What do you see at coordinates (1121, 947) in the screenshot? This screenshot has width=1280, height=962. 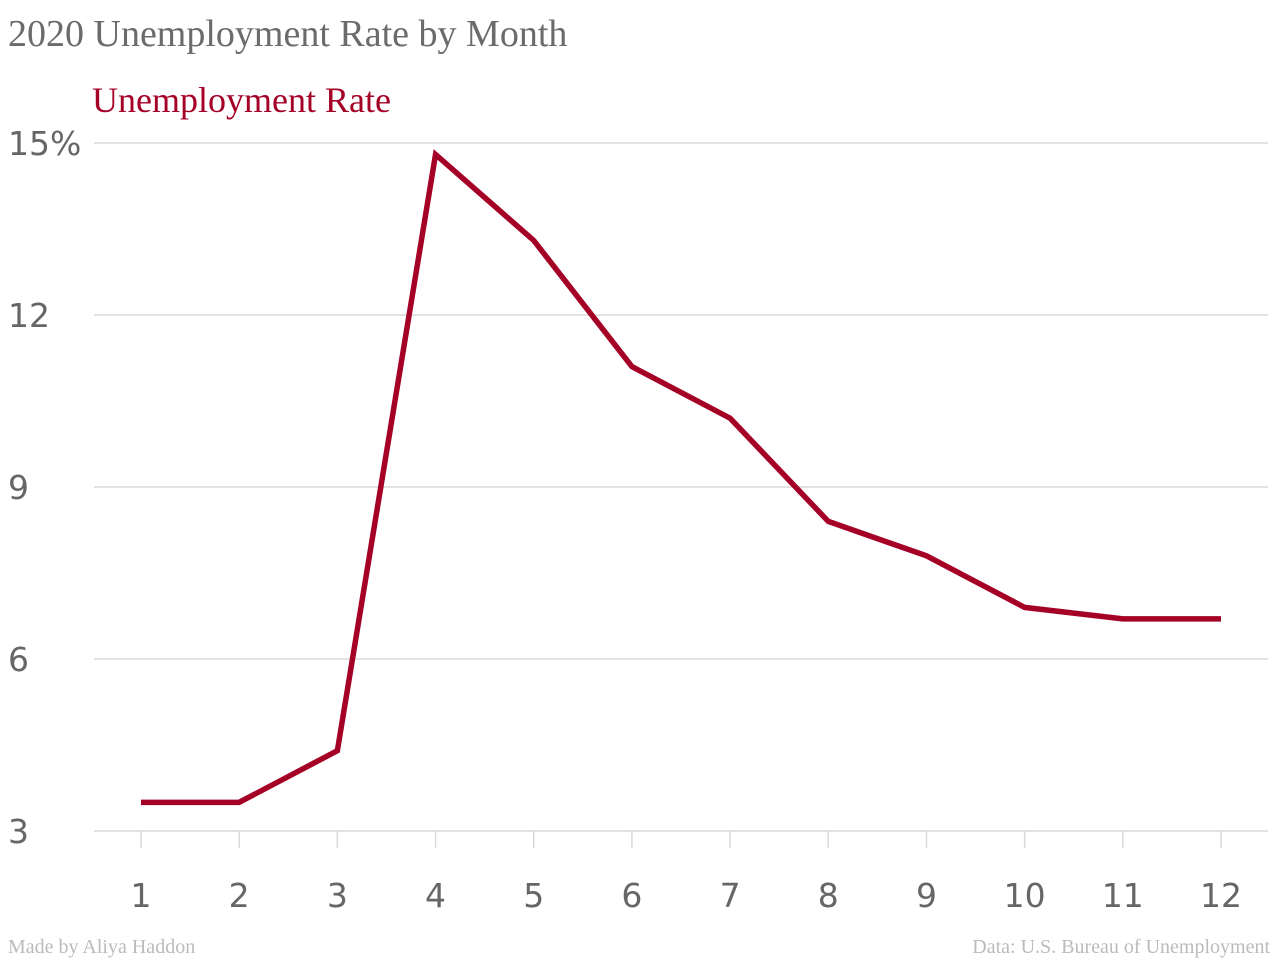 I see `source-text: Data: U.S. Bureau of Unemployment` at bounding box center [1121, 947].